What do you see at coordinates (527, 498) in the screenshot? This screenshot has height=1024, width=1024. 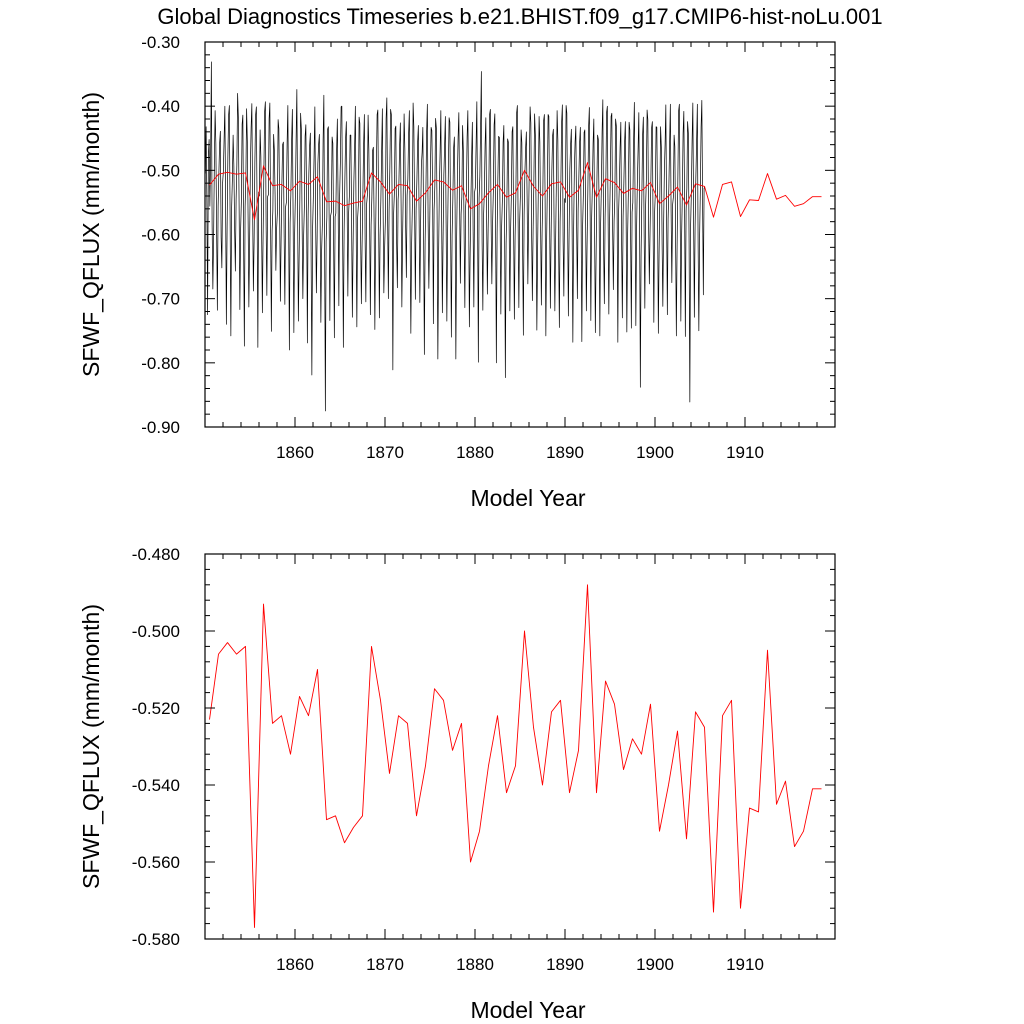 I see `top-x-axis-label: Model Year` at bounding box center [527, 498].